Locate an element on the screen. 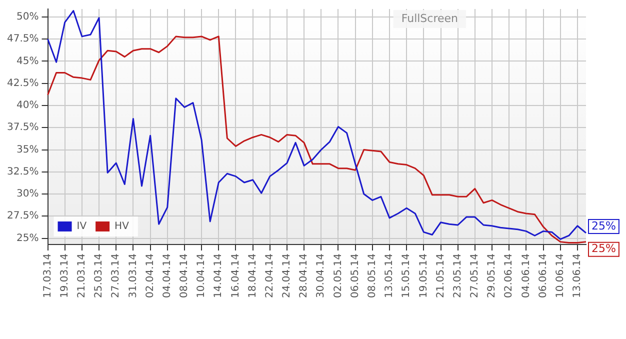  x-tick-label: 13.06.14 is located at coordinates (578, 275).